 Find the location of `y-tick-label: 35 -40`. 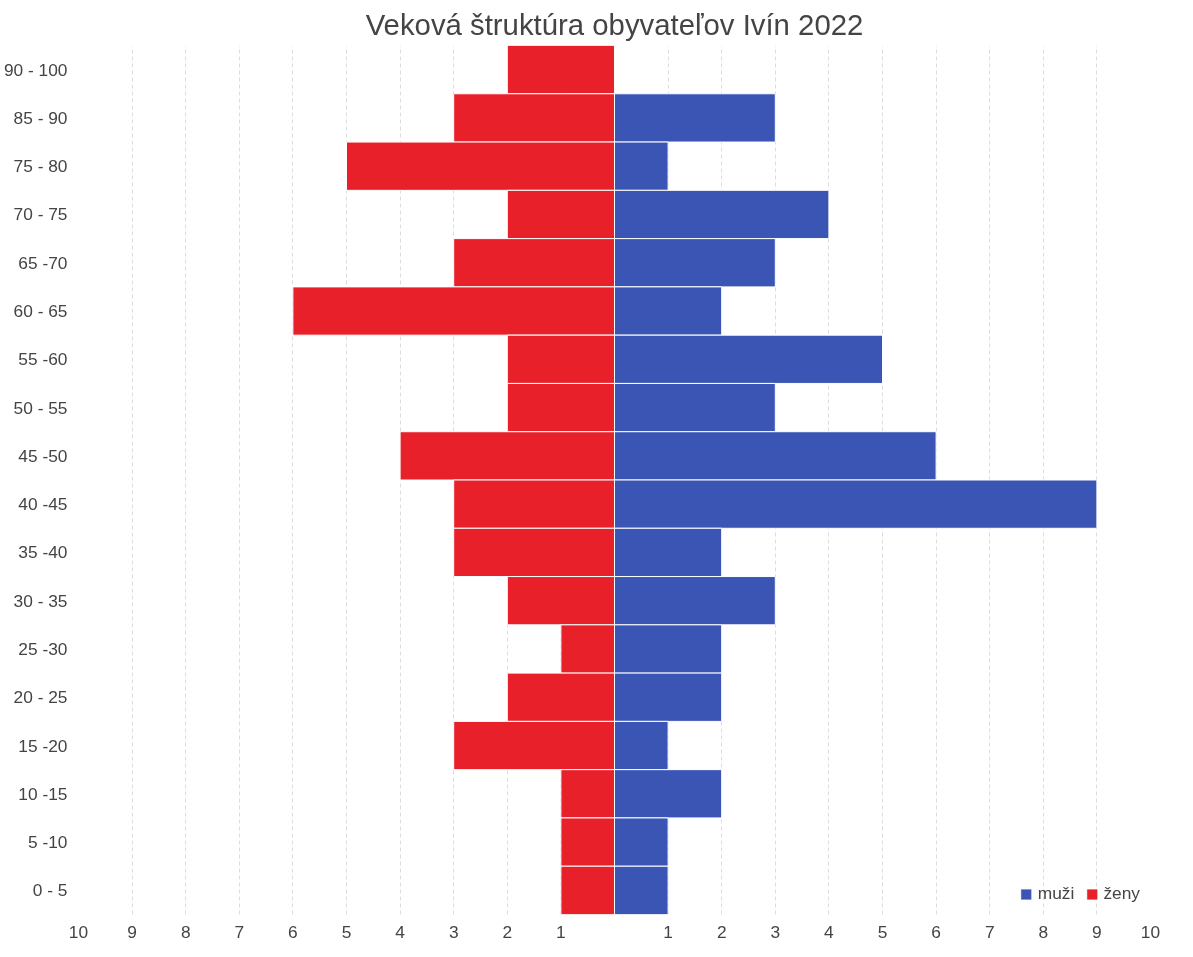

y-tick-label: 35 -40 is located at coordinates (43, 552).